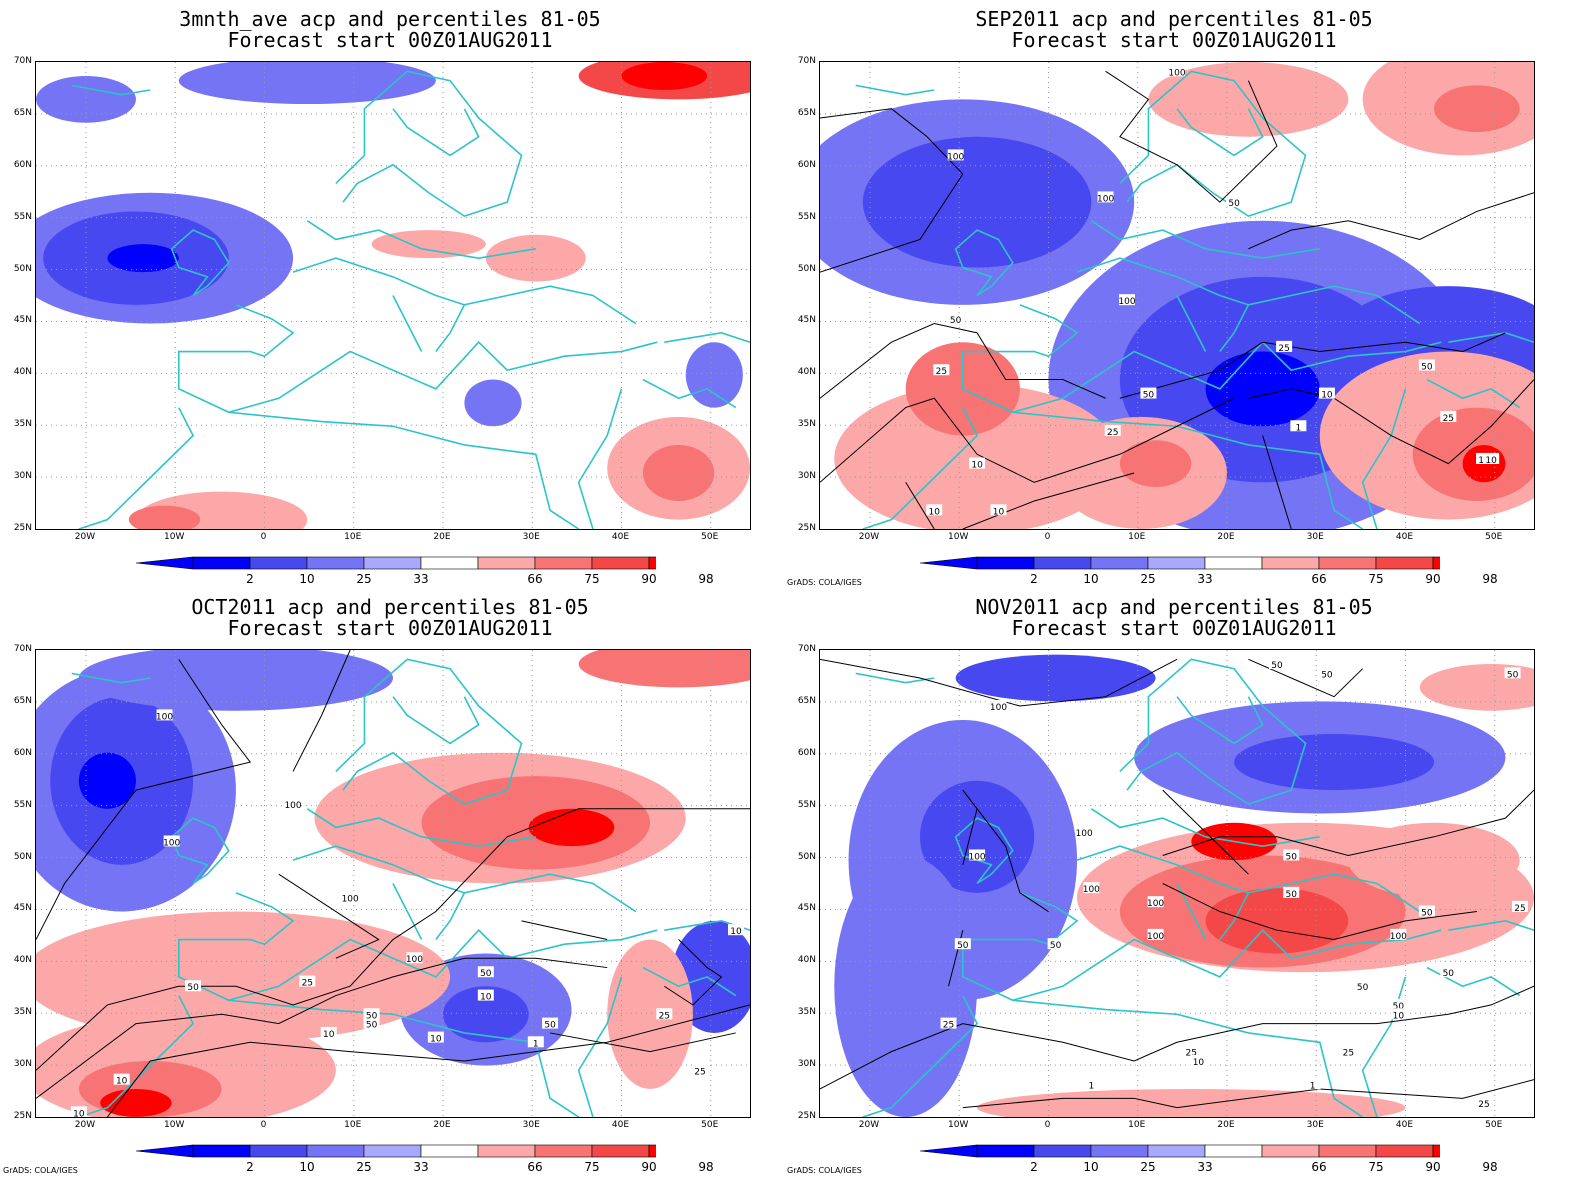 This screenshot has width=1596, height=1196. Describe the element at coordinates (535, 1167) in the screenshot. I see `colorbar-label: 66` at that location.